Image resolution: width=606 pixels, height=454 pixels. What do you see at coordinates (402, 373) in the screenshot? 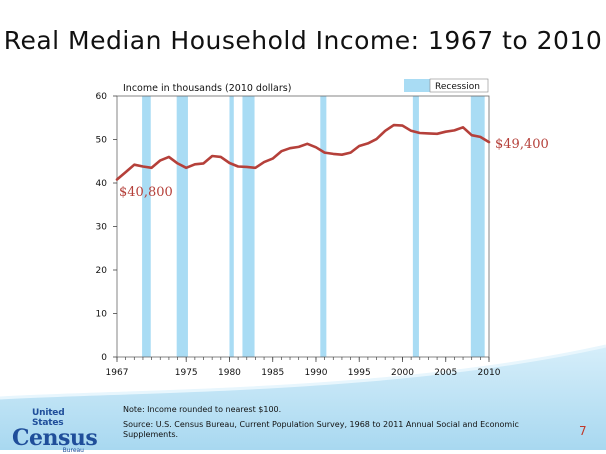
I see `x-tick-label: 2000` at bounding box center [402, 373].